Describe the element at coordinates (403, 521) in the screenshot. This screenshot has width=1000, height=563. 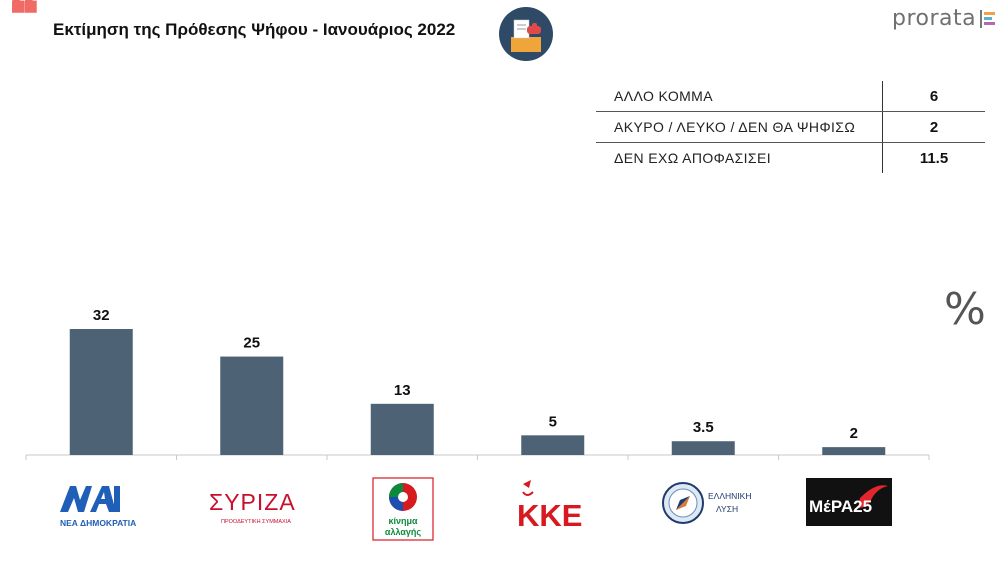
I see `kinal-logo-text1: κίνημα` at that location.